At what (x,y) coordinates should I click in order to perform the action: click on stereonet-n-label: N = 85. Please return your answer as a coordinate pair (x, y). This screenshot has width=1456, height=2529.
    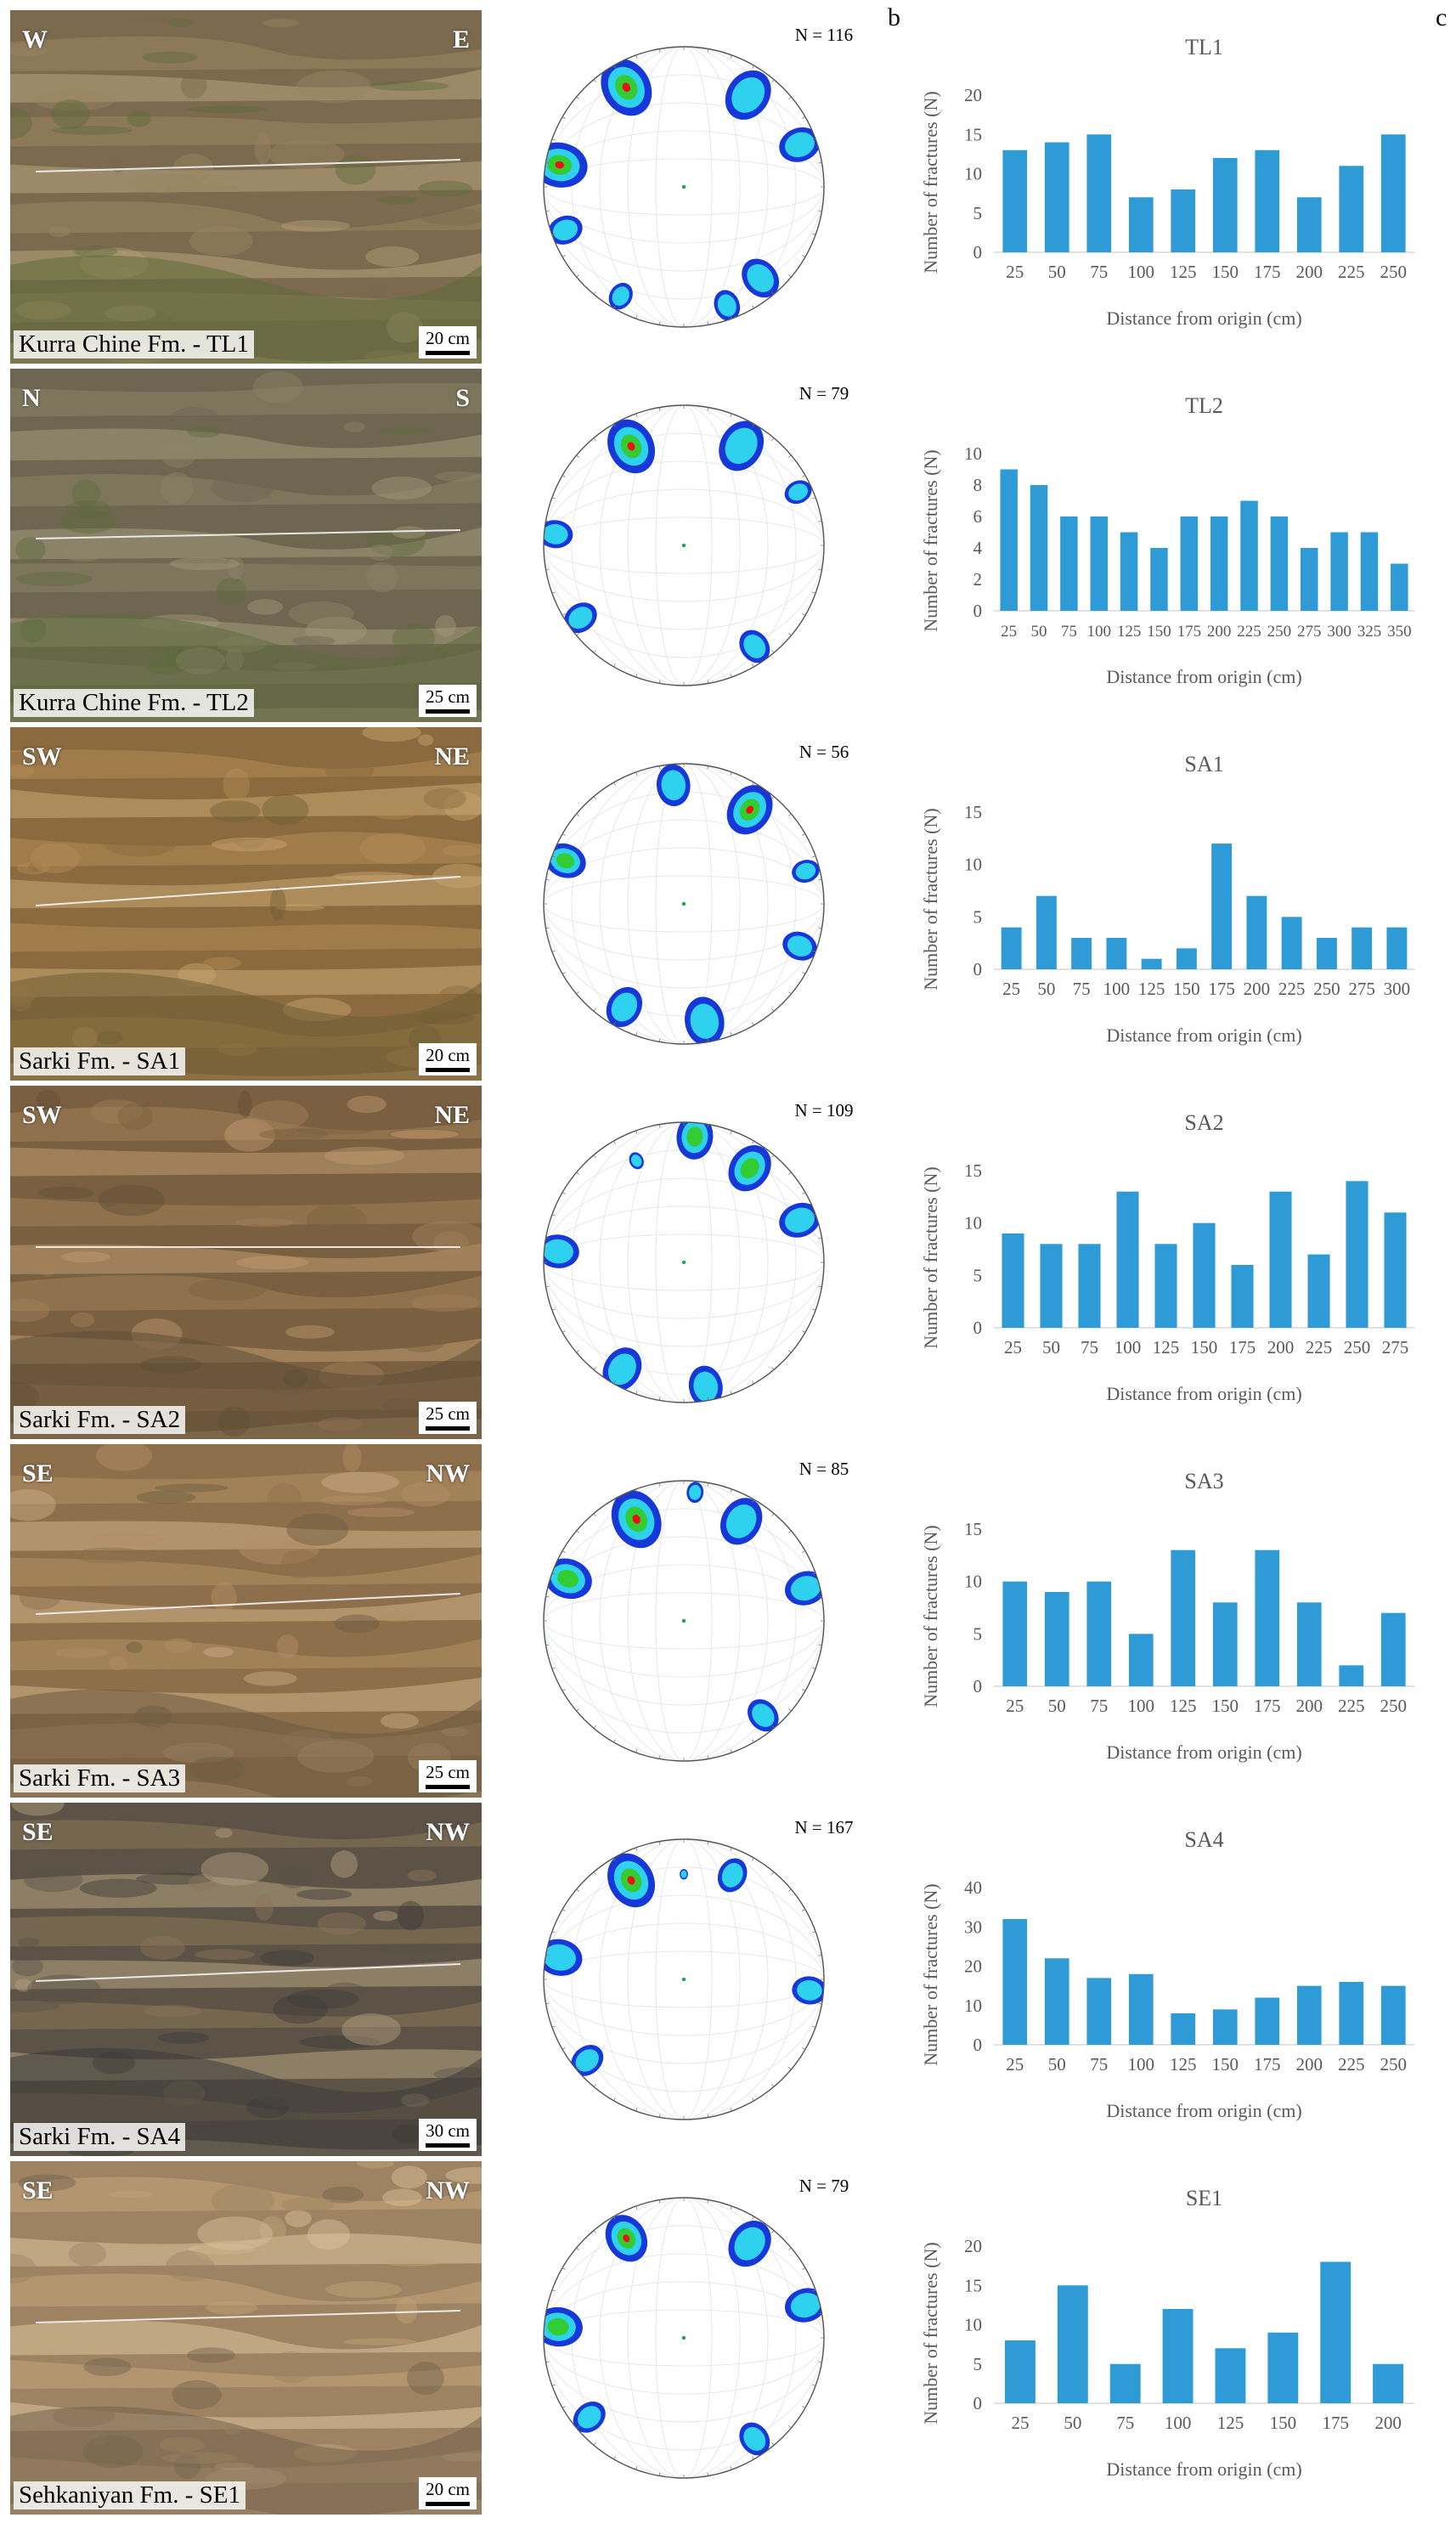
    Looking at the image, I should click on (824, 1469).